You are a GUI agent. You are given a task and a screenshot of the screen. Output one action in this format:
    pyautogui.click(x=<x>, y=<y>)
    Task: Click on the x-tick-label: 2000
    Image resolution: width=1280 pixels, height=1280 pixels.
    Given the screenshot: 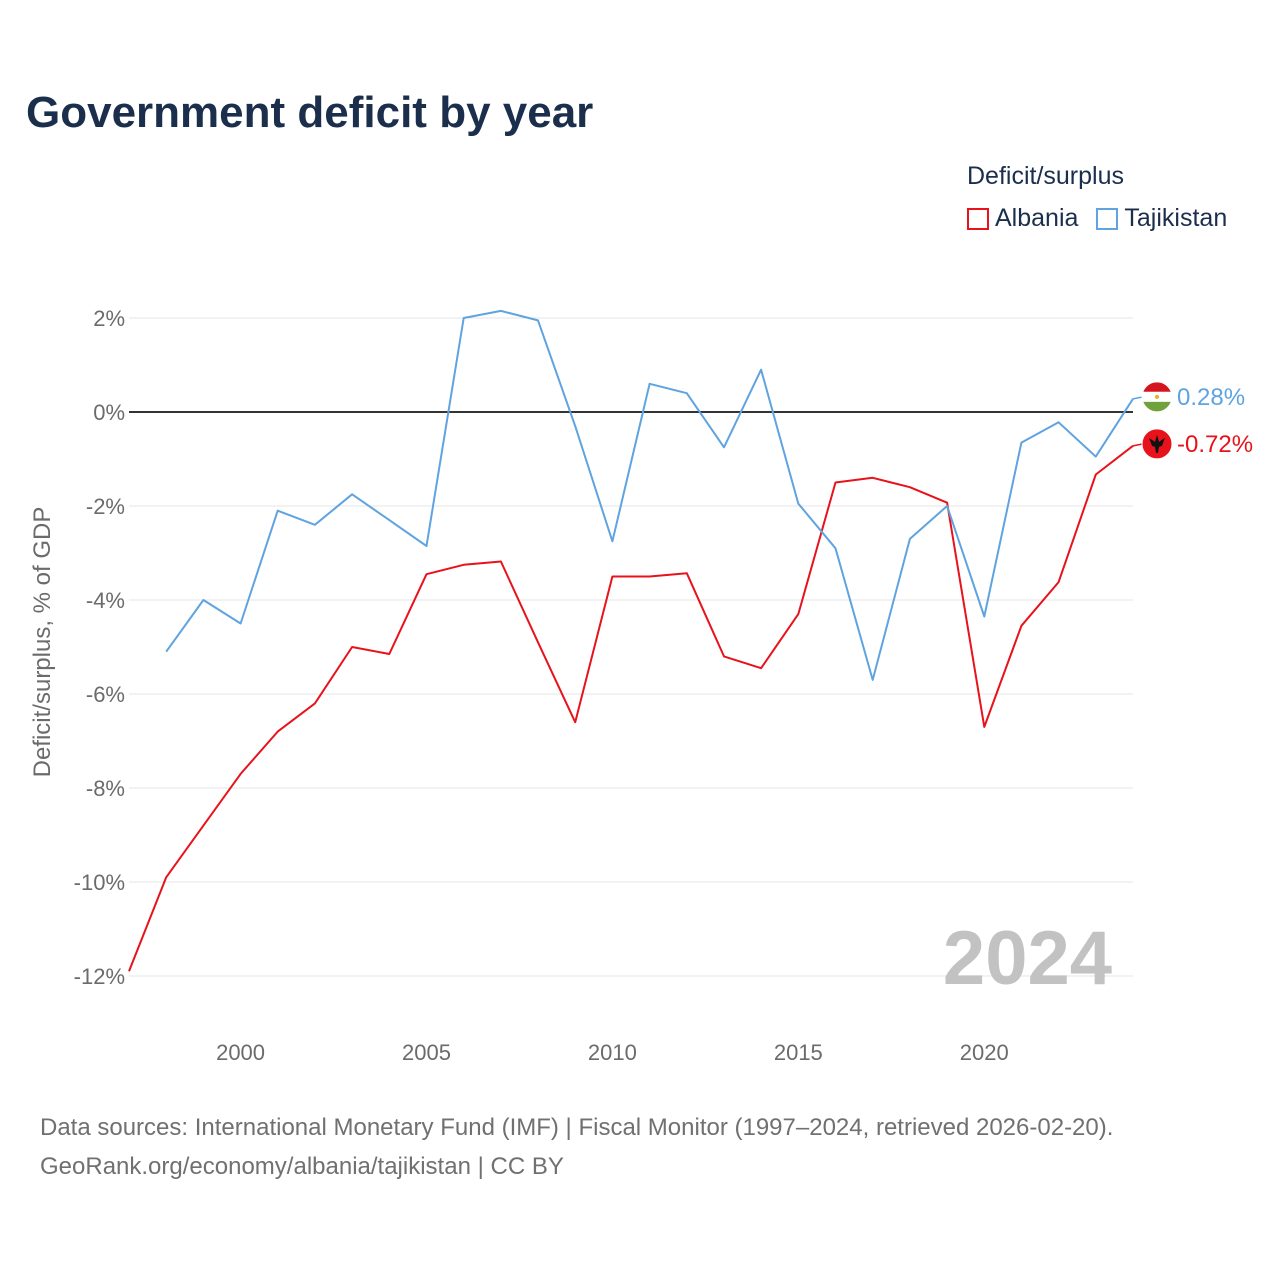 What is the action you would take?
    pyautogui.click(x=240, y=1052)
    